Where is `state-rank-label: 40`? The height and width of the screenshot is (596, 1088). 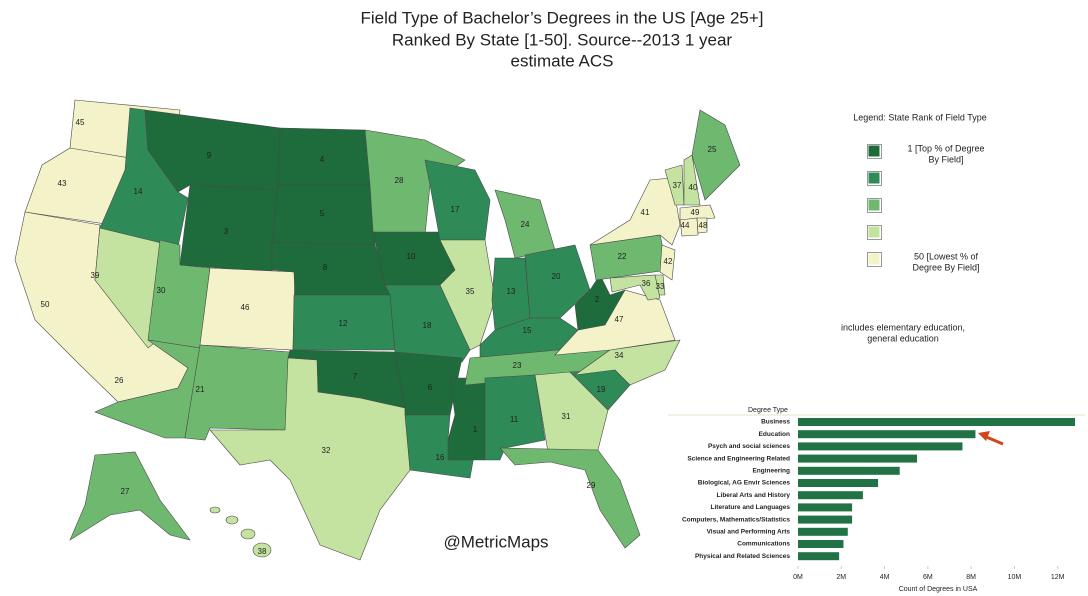 state-rank-label: 40 is located at coordinates (693, 187).